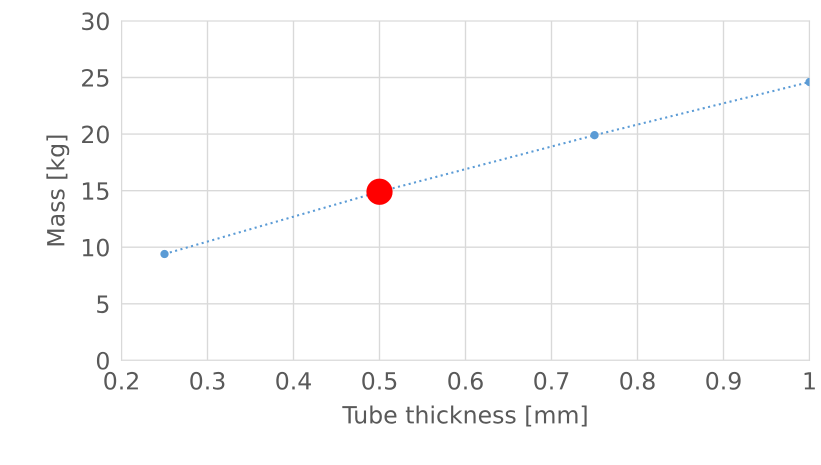 Image resolution: width=821 pixels, height=465 pixels. Describe the element at coordinates (95, 191) in the screenshot. I see `y-tick-label: 15` at that location.